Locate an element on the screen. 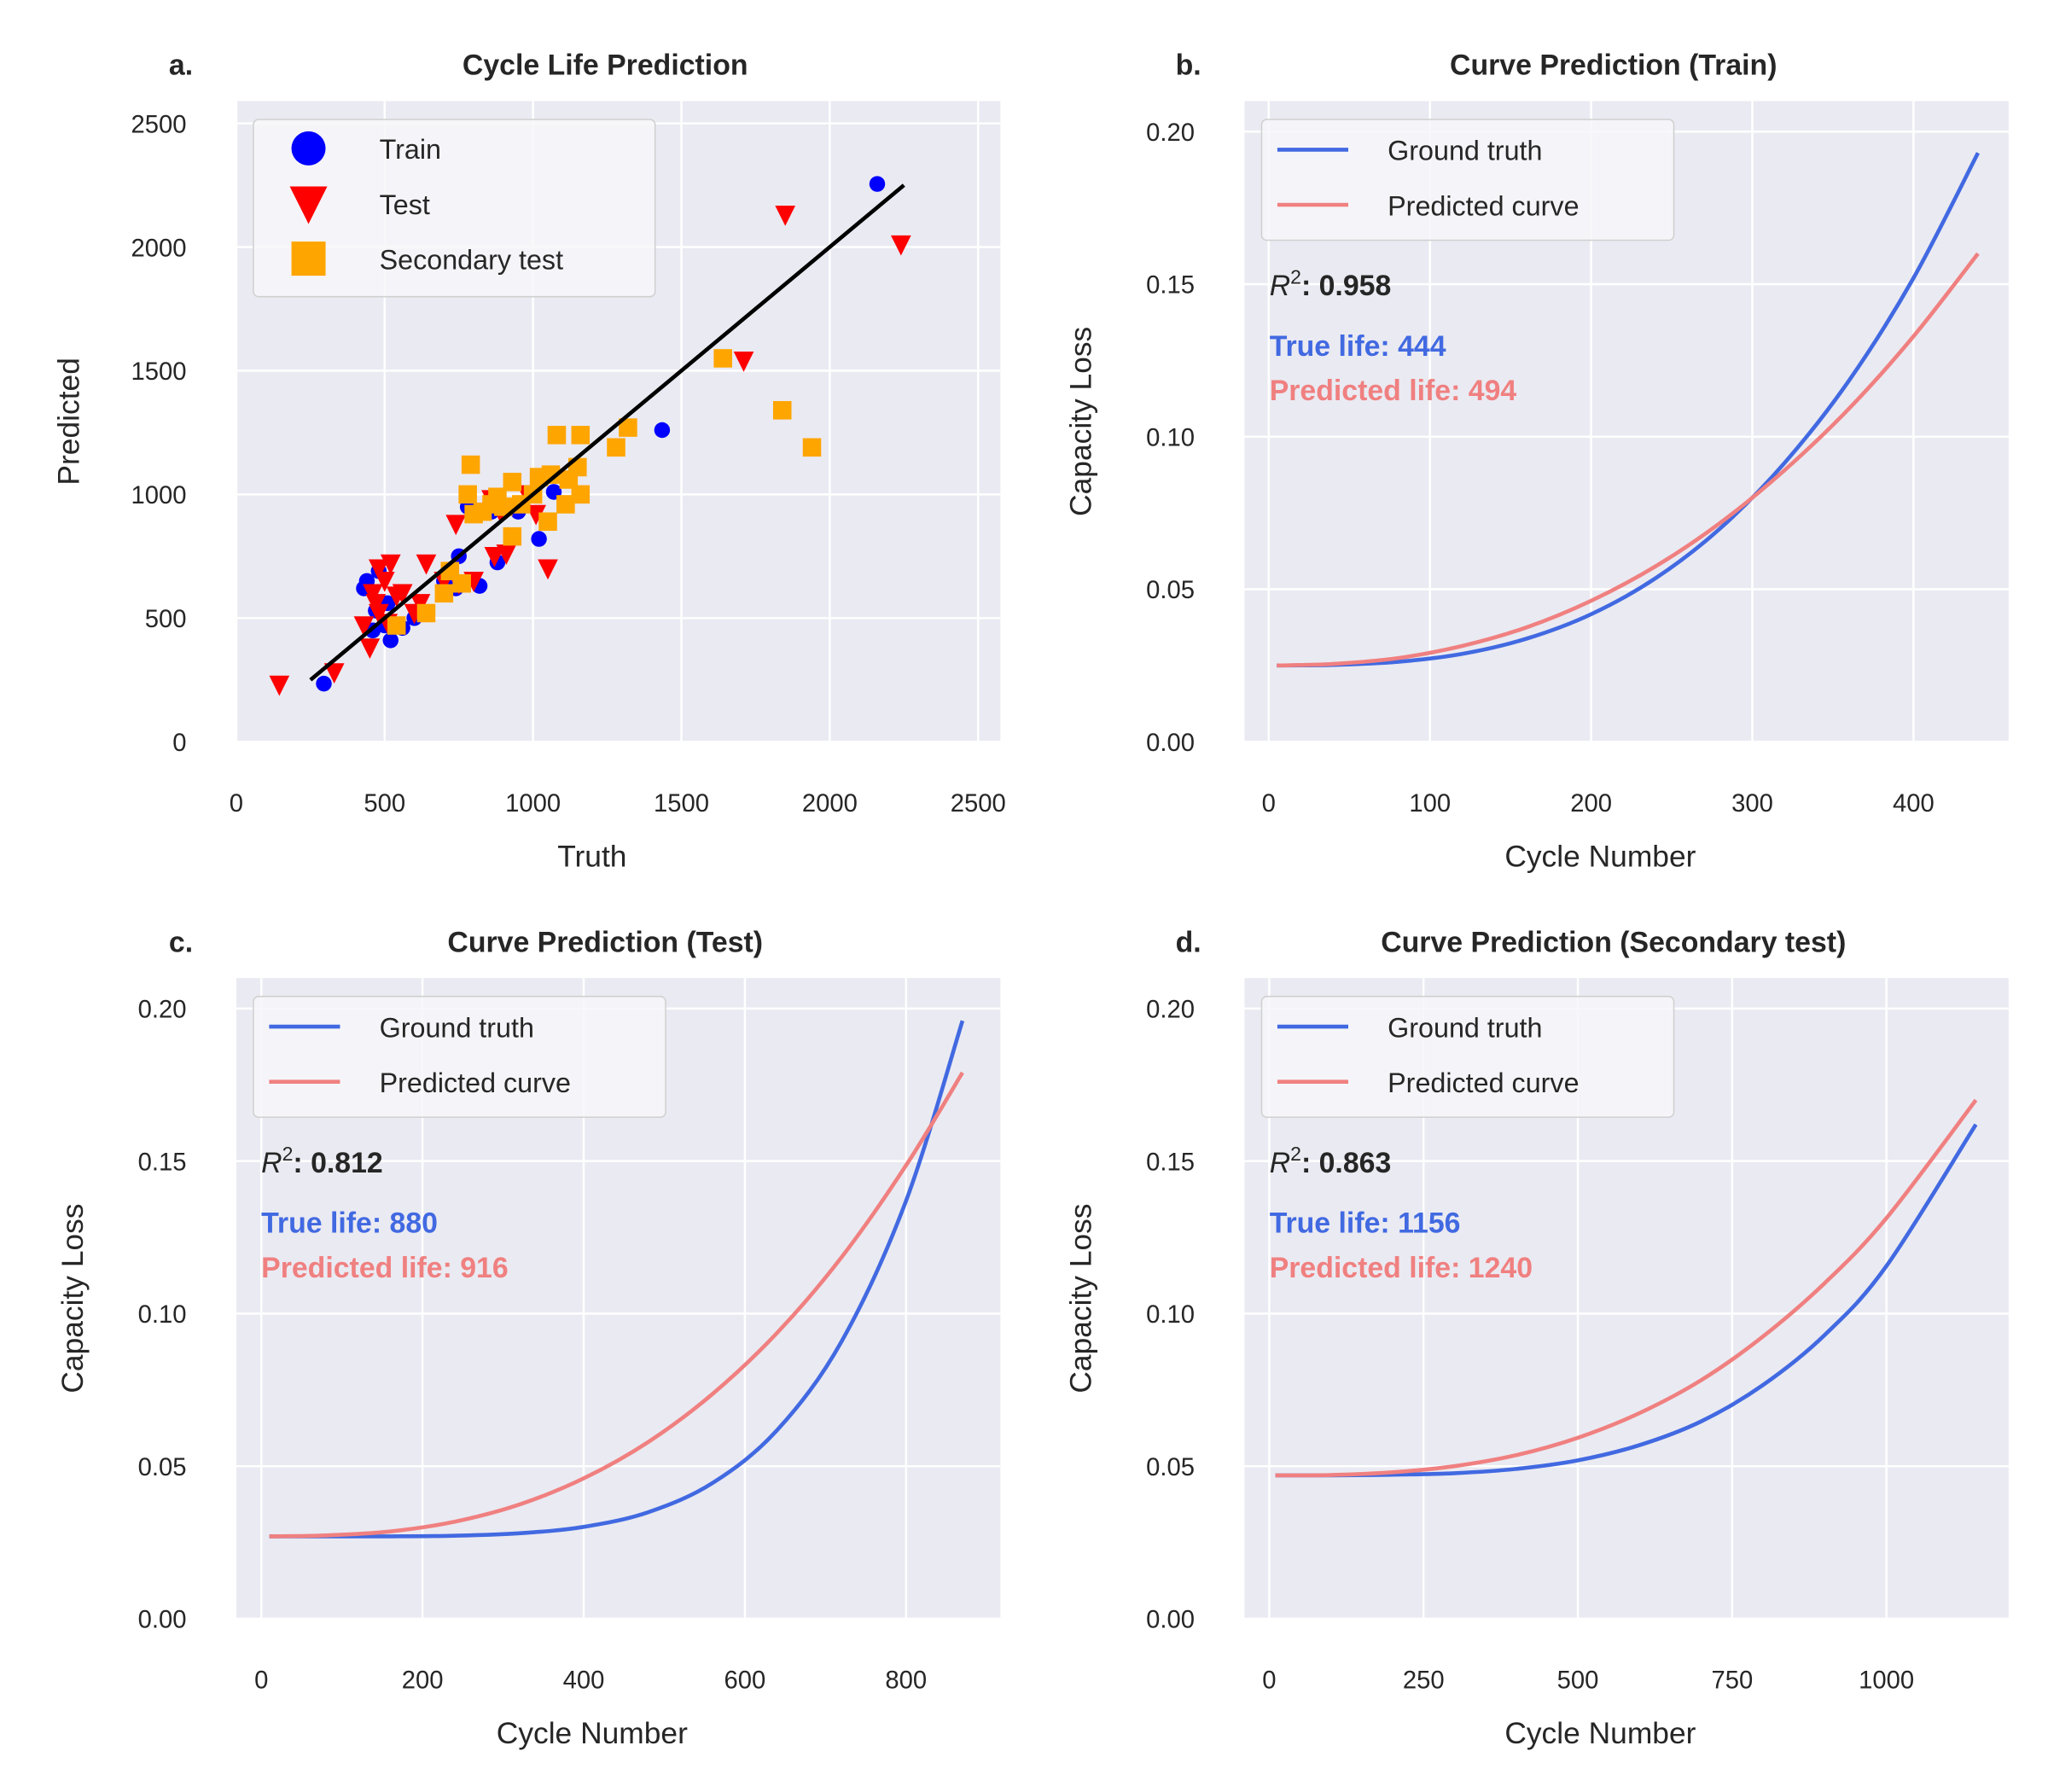 The image size is (2048, 1792). y-tick-label: 2500 is located at coordinates (158, 125).